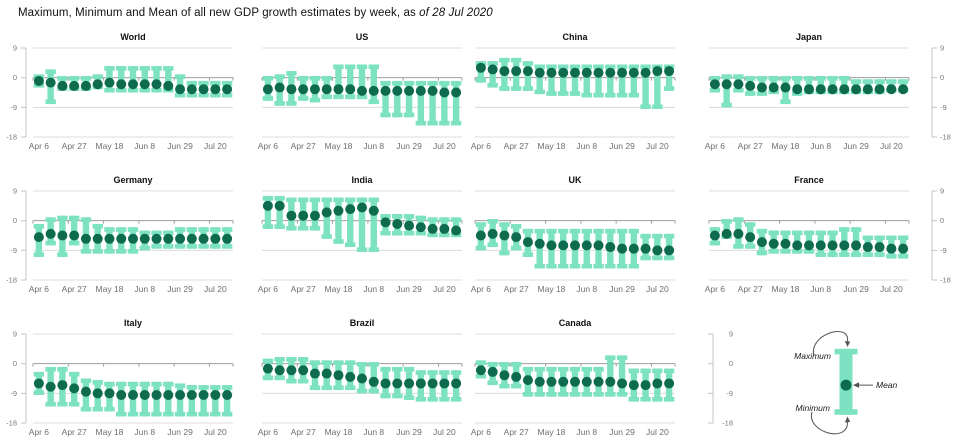  I want to click on chart-india: India Apr 6 Apr 27 May 18 Jun 8 Jun 29 Jul 20, so click(360, 236).